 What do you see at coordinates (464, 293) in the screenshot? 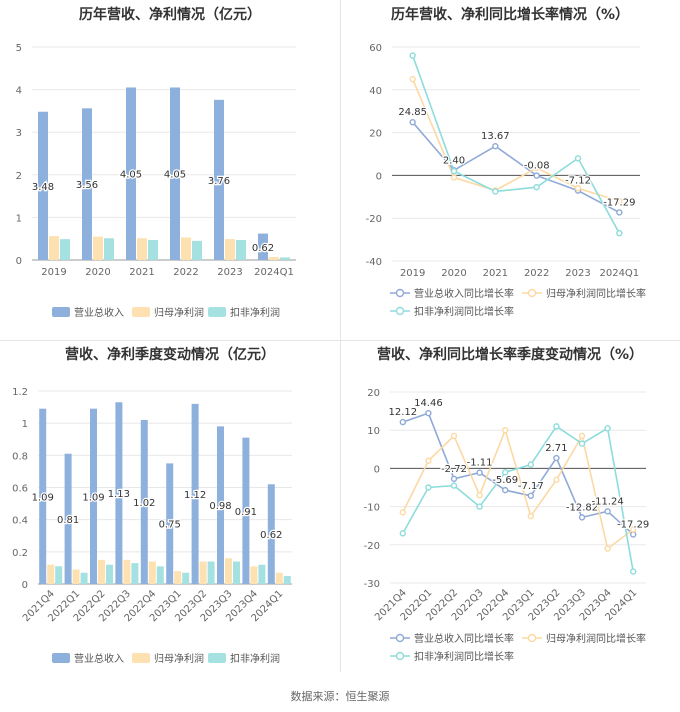
I see `legend-label: 营业总收入同比增长率` at bounding box center [464, 293].